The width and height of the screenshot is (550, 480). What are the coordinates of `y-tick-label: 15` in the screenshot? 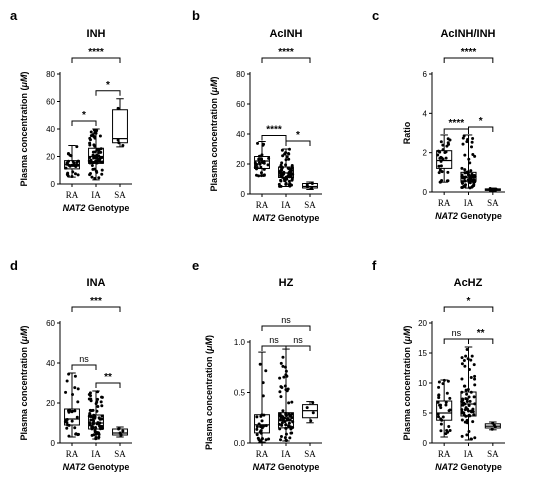 It's located at (422, 353).